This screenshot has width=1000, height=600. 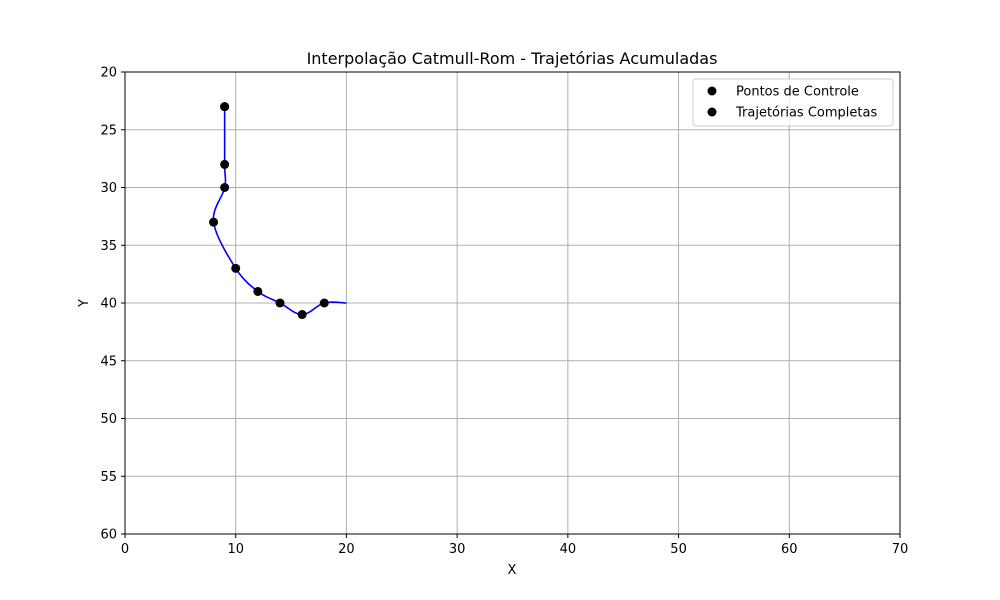 I want to click on y-tick-label: 20, so click(x=108, y=73).